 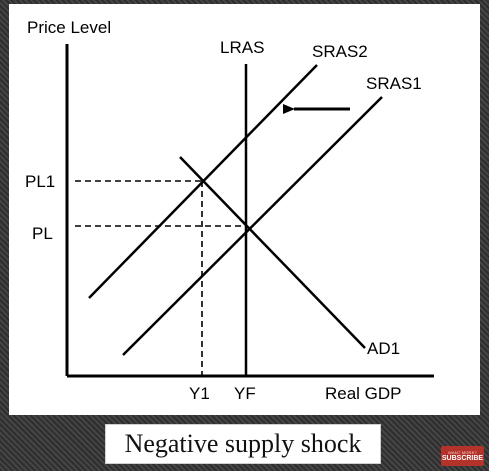 What do you see at coordinates (40, 181) in the screenshot?
I see `pl1-label: PL1` at bounding box center [40, 181].